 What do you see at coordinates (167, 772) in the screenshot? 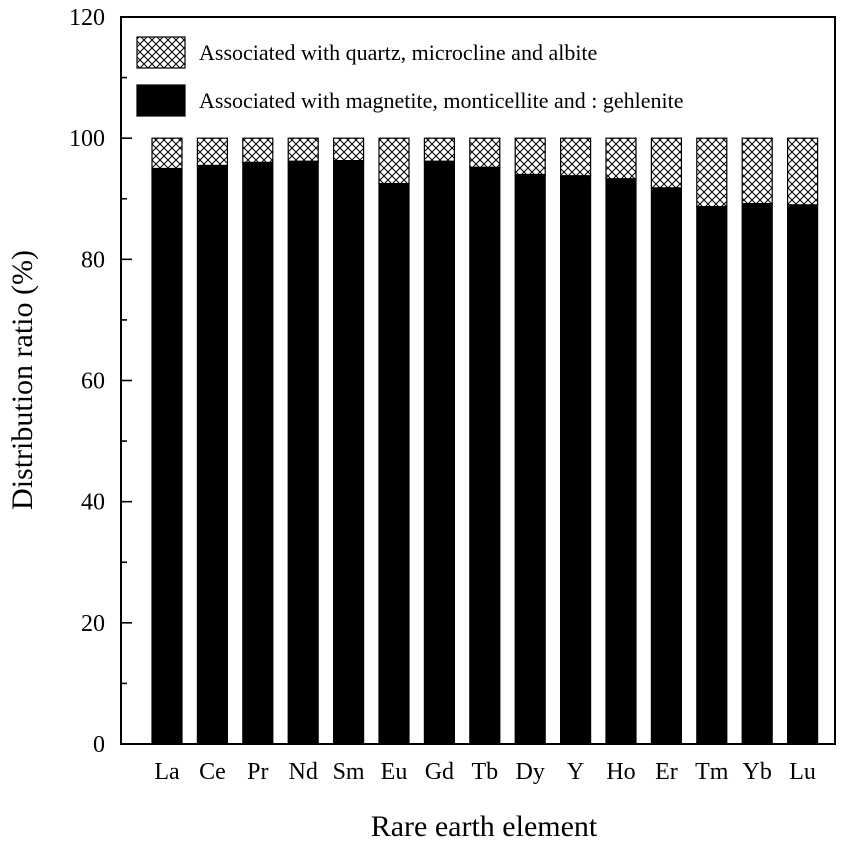
I see `x-tick-label: La` at bounding box center [167, 772].